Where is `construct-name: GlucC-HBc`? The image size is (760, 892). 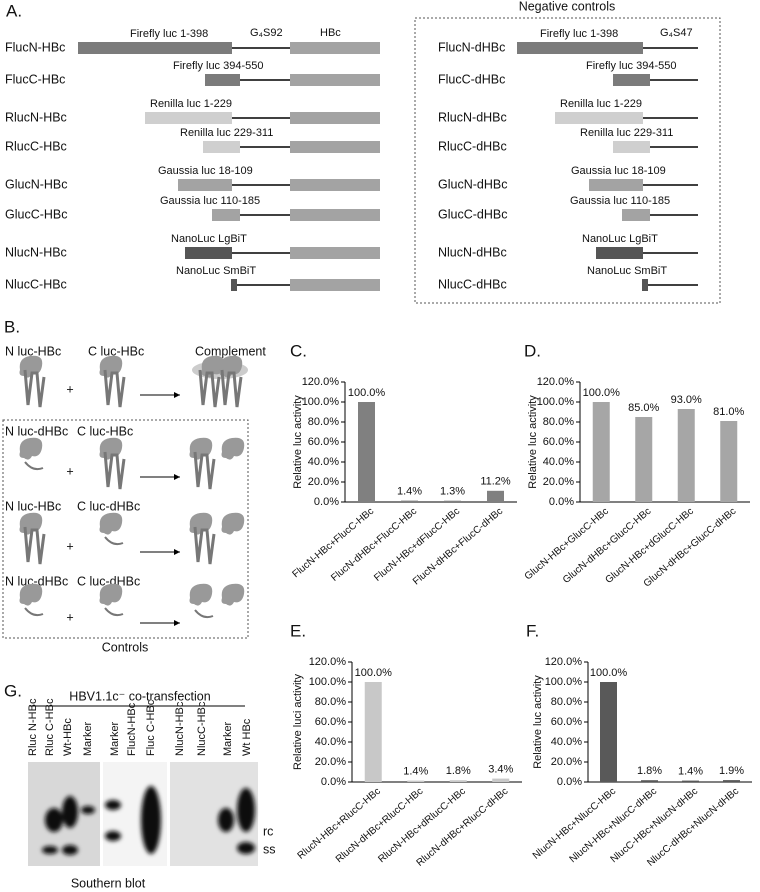 construct-name: GlucC-HBc is located at coordinates (36, 214).